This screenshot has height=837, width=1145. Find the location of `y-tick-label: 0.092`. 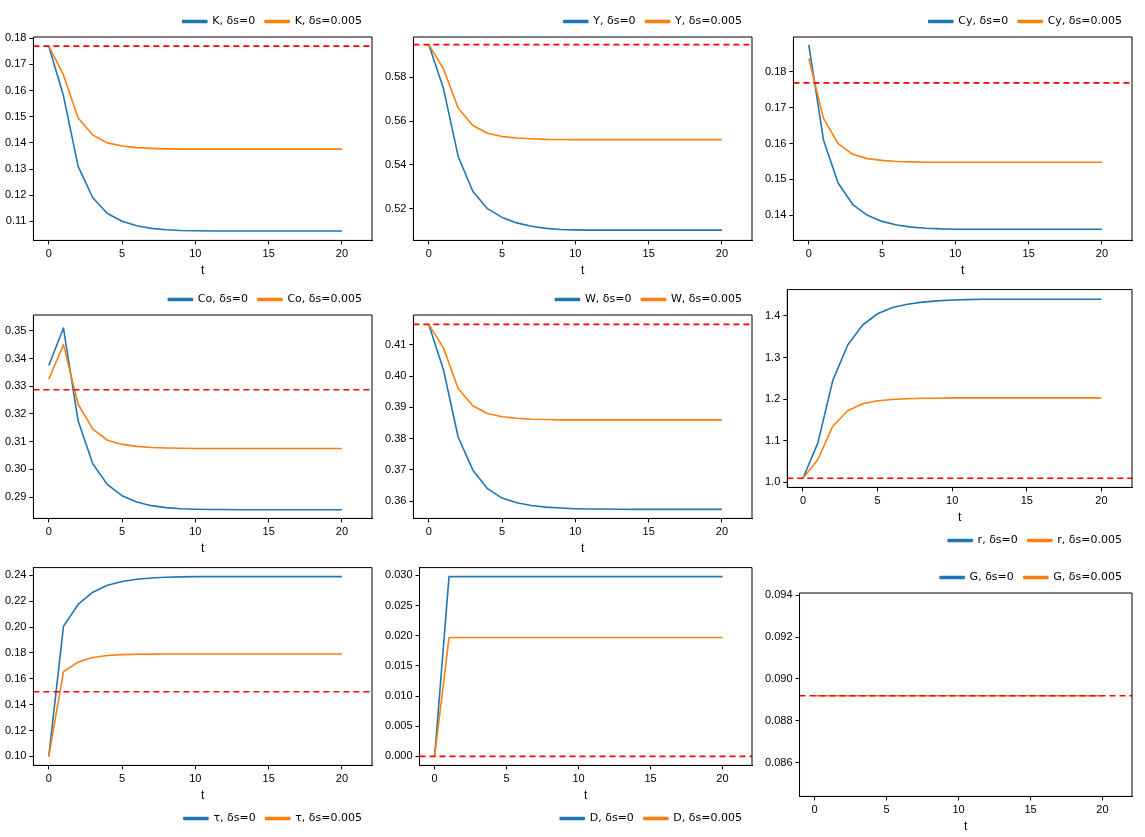

y-tick-label: 0.092 is located at coordinates (779, 636).